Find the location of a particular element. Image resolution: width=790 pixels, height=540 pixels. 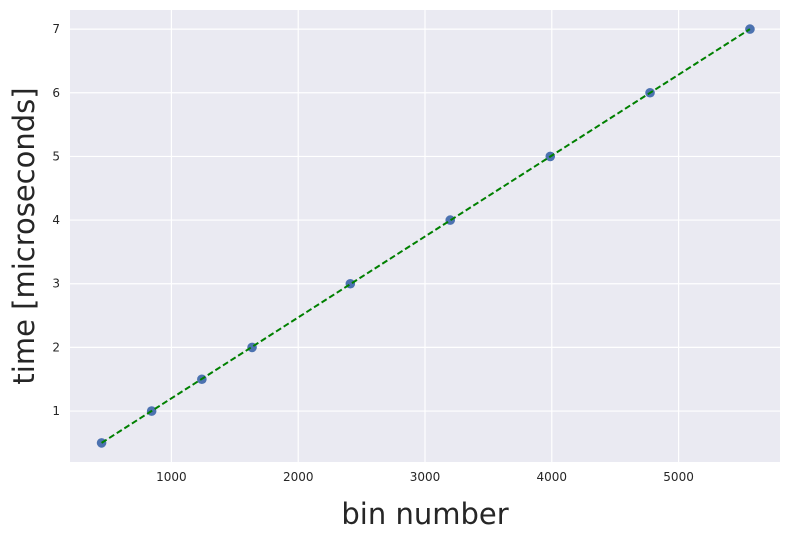

y-axis-ticks: 1 2 3 4 5 6 7 is located at coordinates (56, 220).